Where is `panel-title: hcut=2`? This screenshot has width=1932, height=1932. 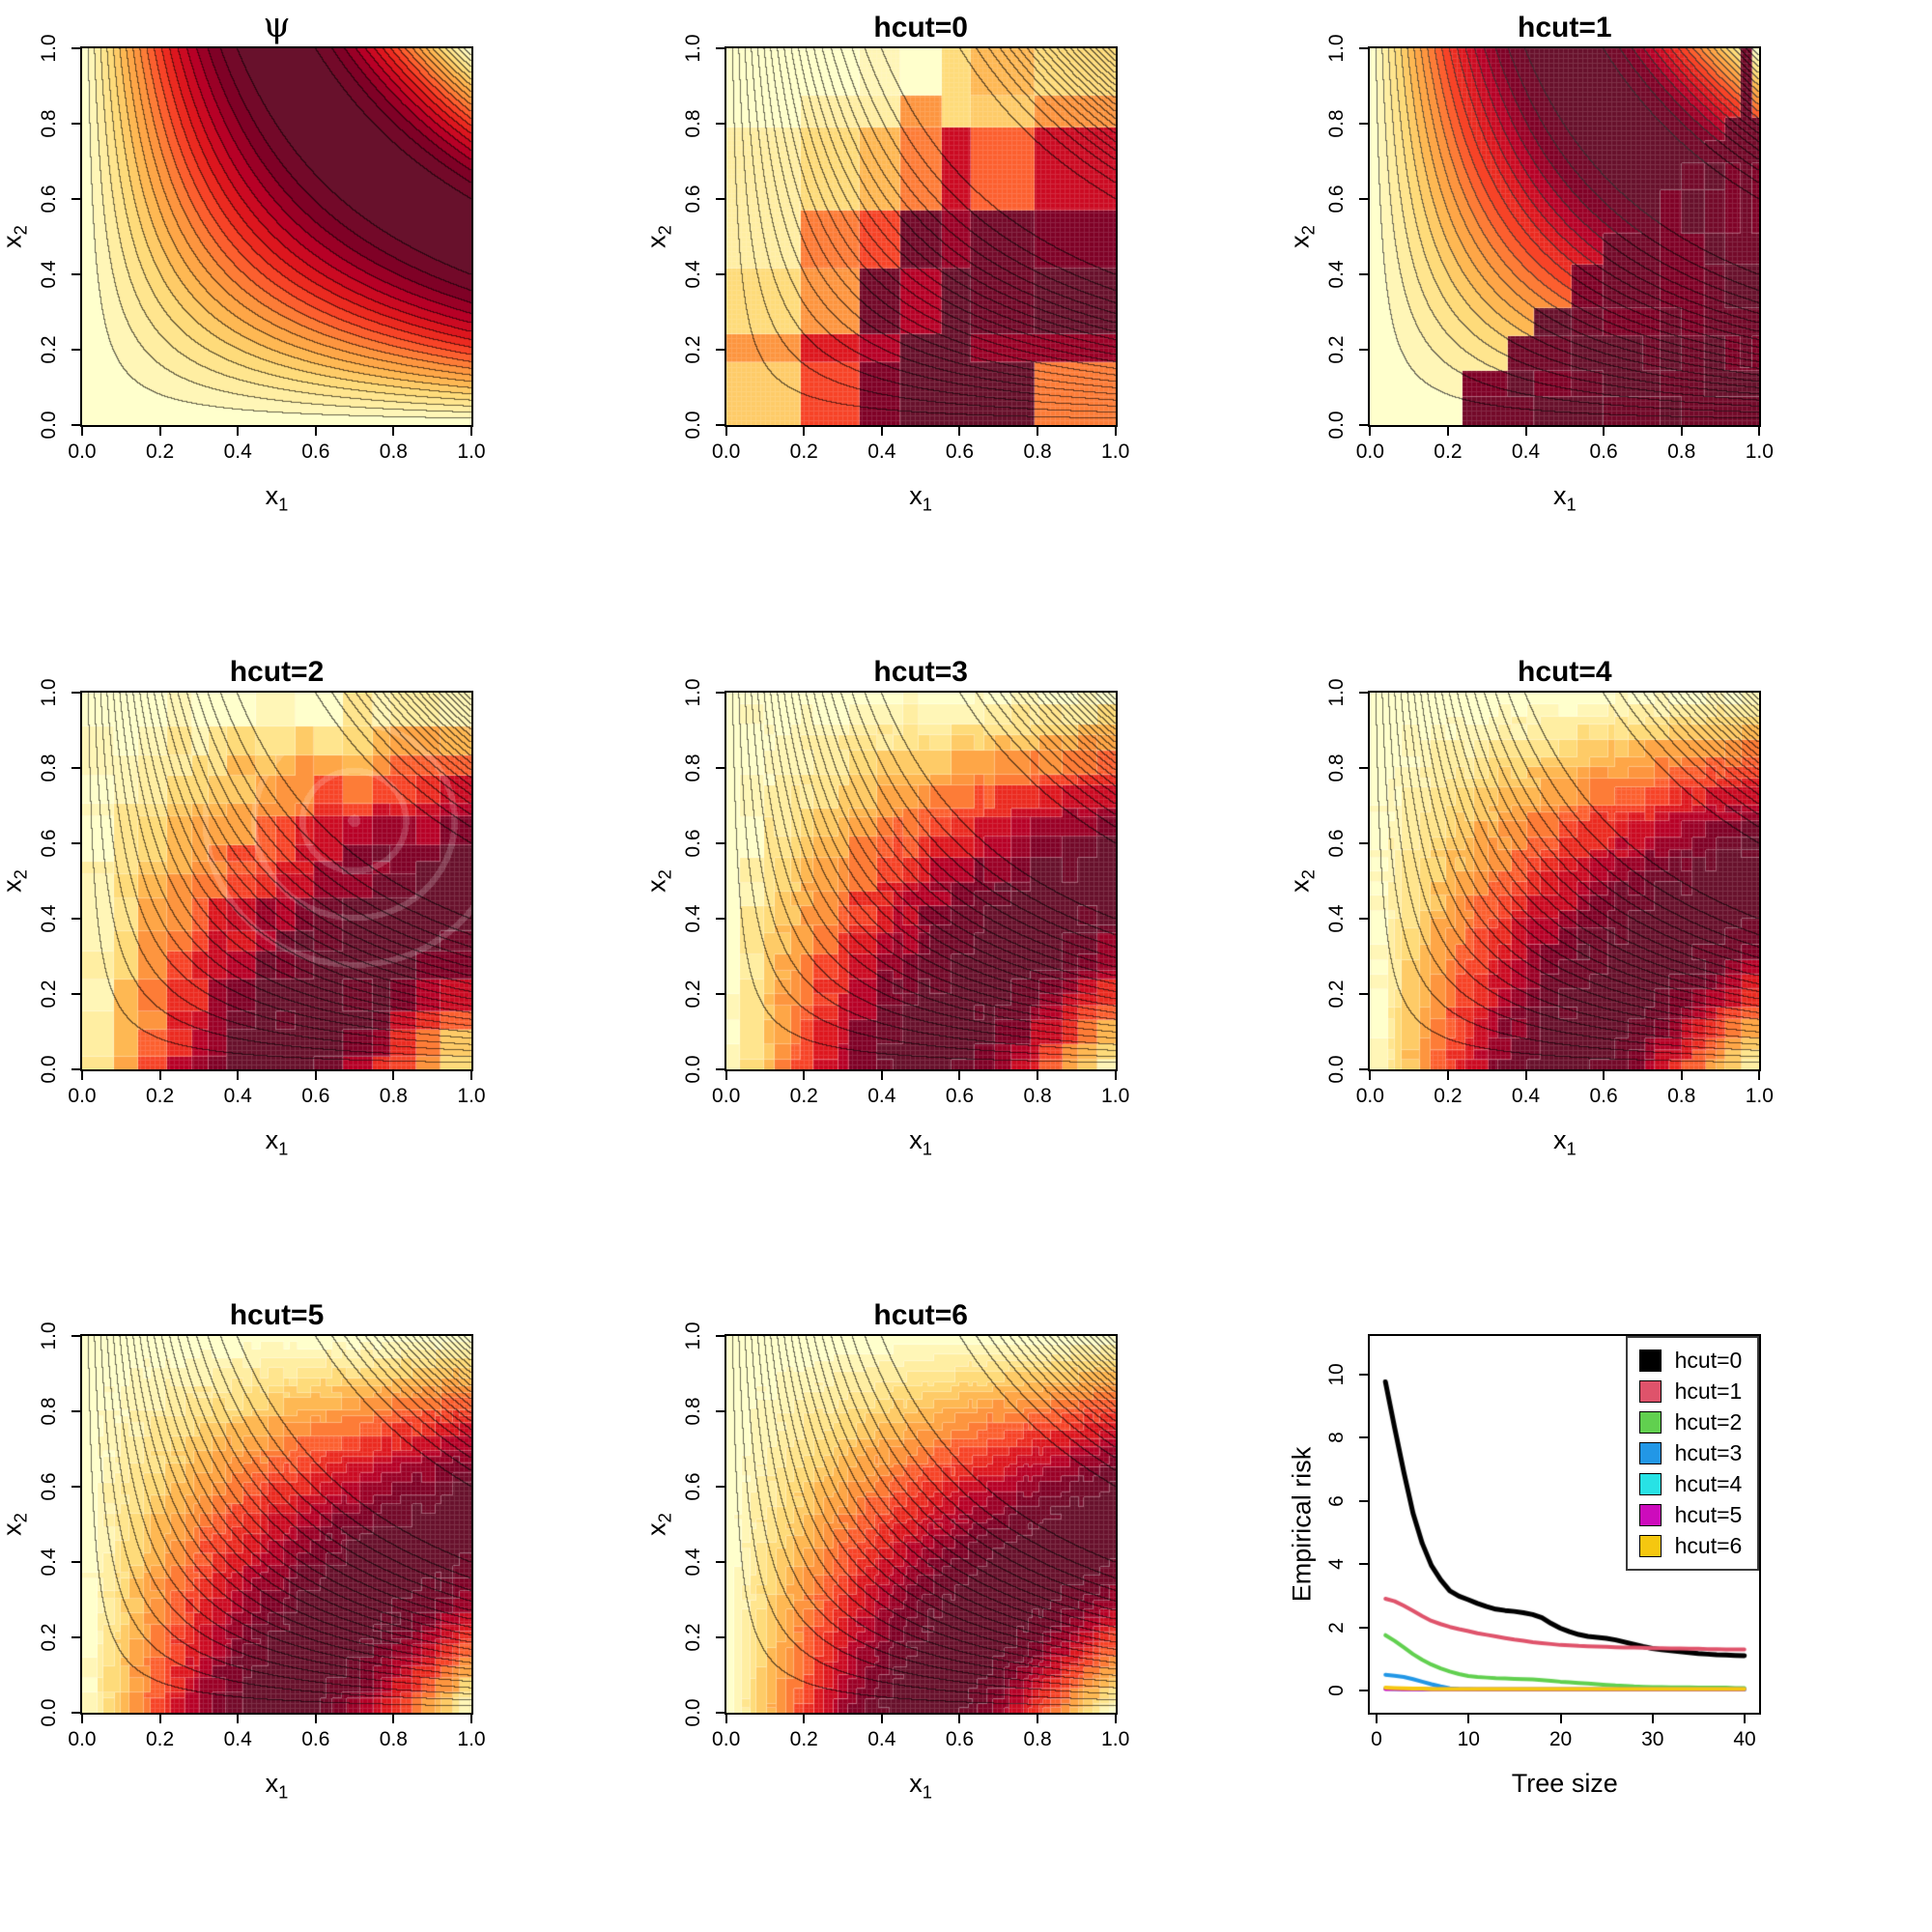
panel-title: hcut=2 is located at coordinates (277, 671).